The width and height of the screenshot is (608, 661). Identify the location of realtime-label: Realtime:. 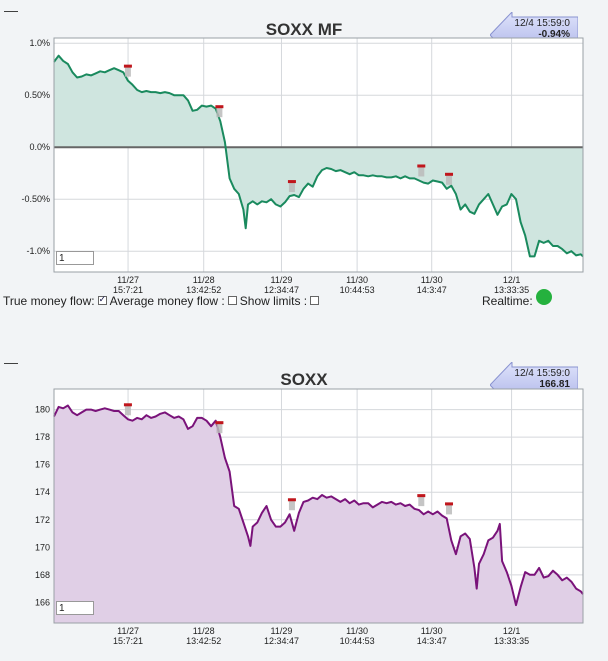
(507, 301).